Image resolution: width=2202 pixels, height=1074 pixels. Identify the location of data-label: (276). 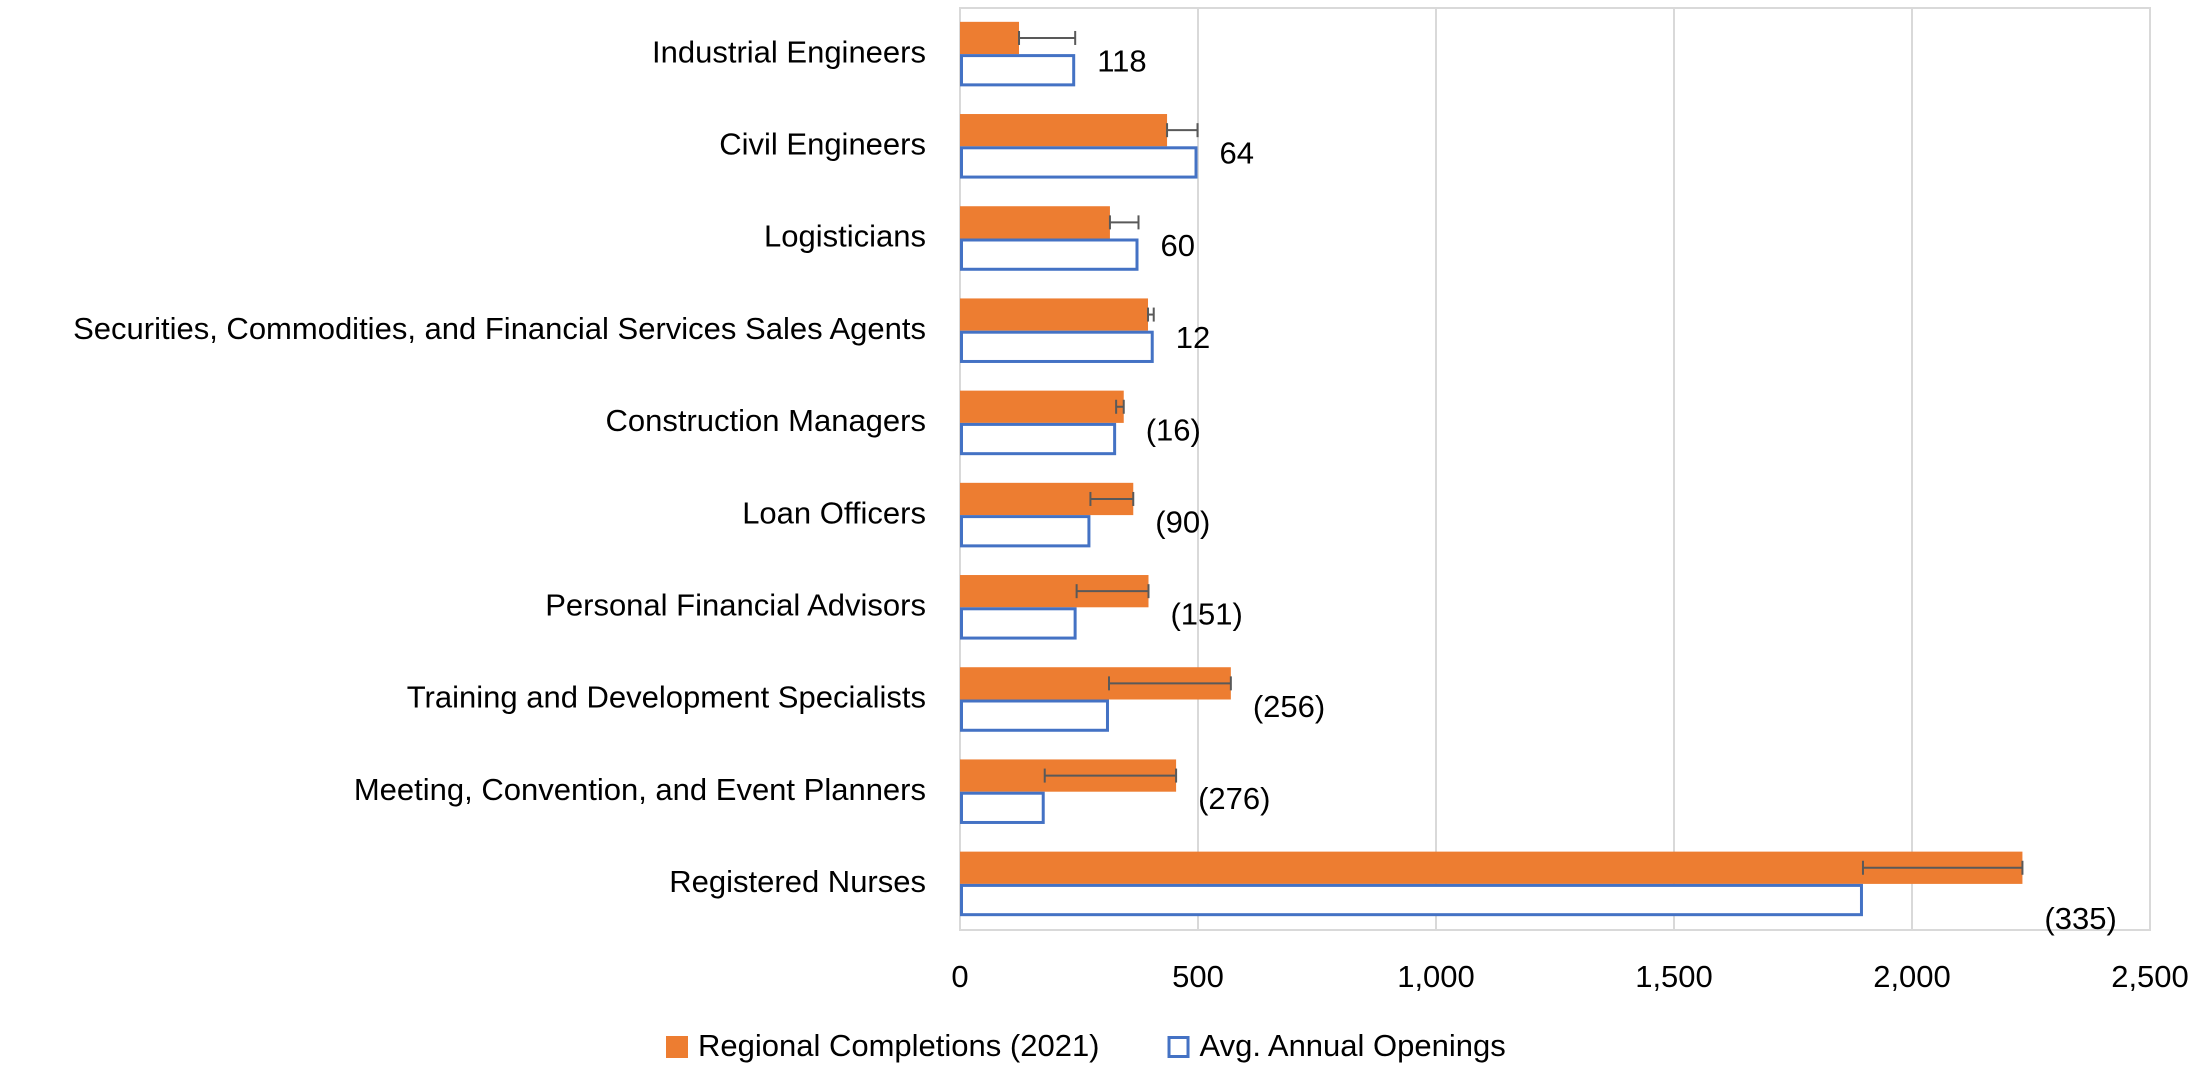
(1234, 798).